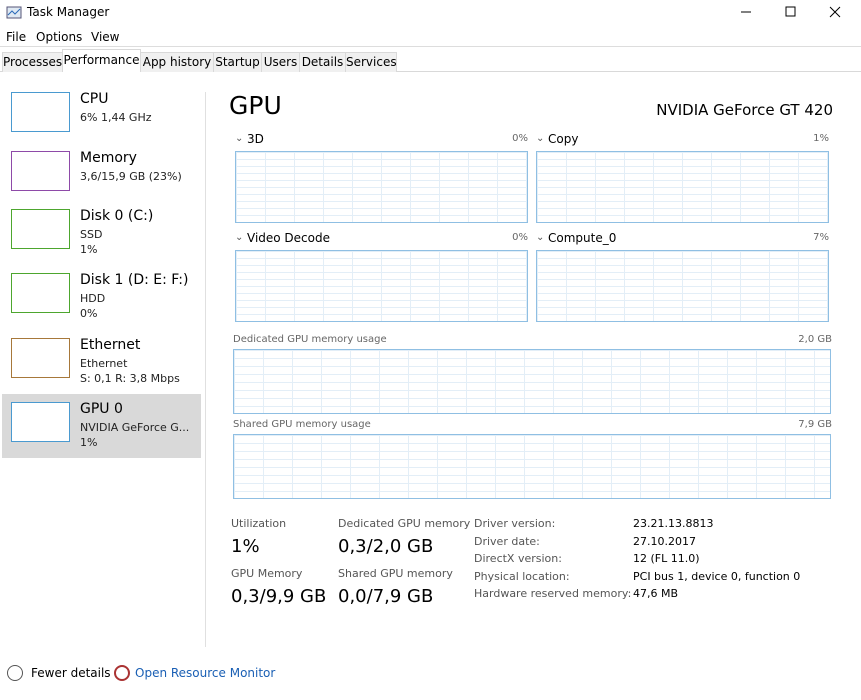  I want to click on detail-value: 27.10.2017, so click(664, 541).